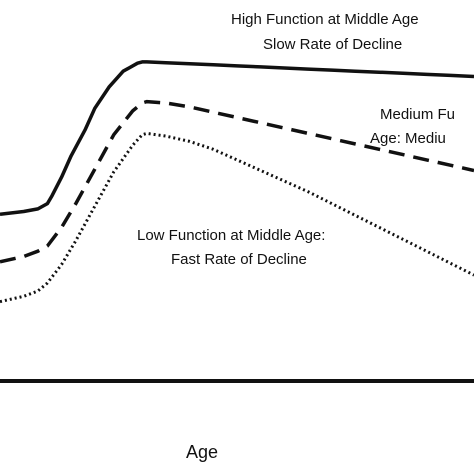 Image resolution: width=474 pixels, height=474 pixels. What do you see at coordinates (325, 19) in the screenshot?
I see `annotation-high-line1: High Function at Middle Age` at bounding box center [325, 19].